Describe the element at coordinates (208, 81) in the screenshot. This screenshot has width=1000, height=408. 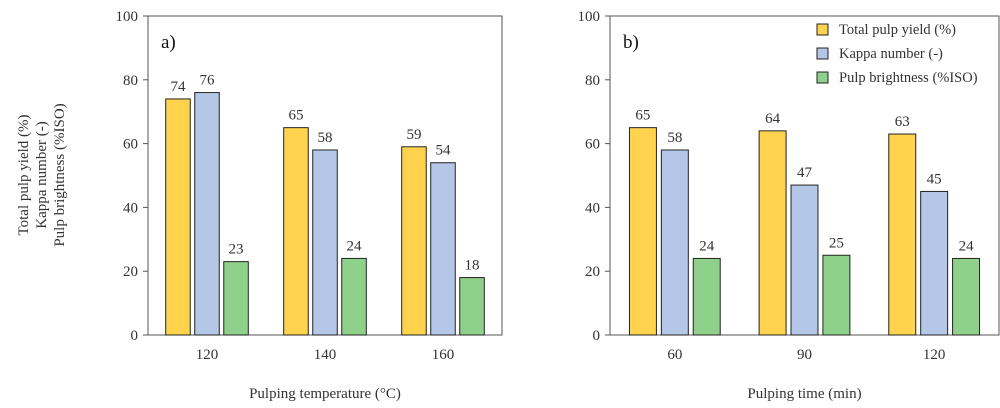
I see `data-label: 76` at that location.